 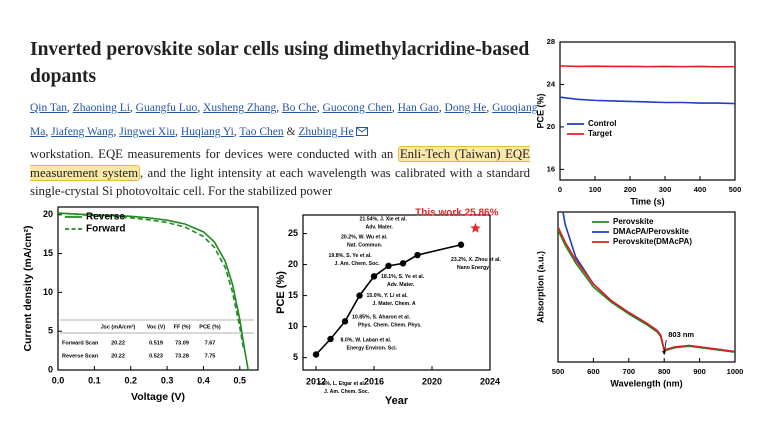 What do you see at coordinates (646, 383) in the screenshot?
I see `x-axis-label: Wavelength (nm)` at bounding box center [646, 383].